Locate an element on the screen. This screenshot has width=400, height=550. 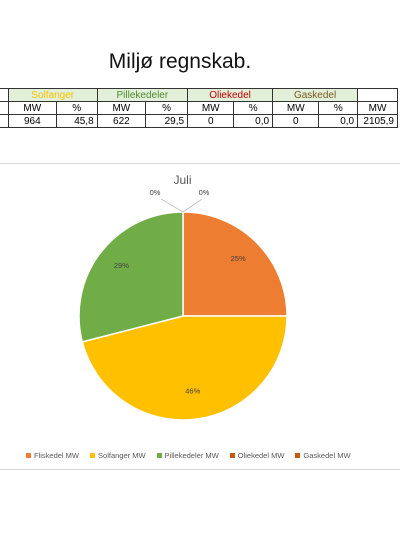
group-header-oliekedel: Oliekedel is located at coordinates (230, 95).